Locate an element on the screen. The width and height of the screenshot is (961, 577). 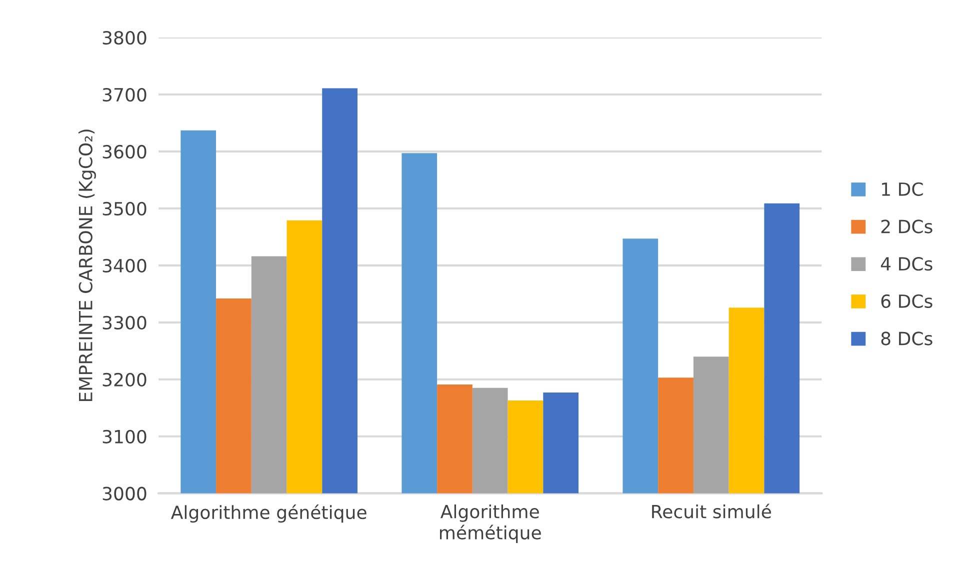
y-tick-label: 3200 is located at coordinates (124, 379).